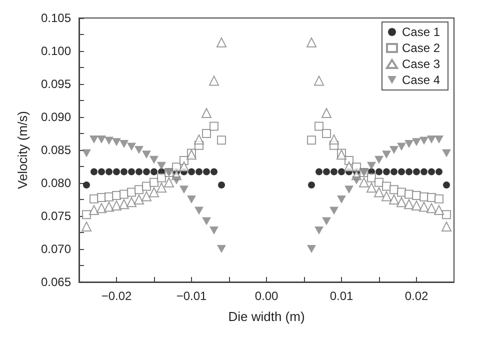  I want to click on y-tick-label: 0.105, so click(56, 18).